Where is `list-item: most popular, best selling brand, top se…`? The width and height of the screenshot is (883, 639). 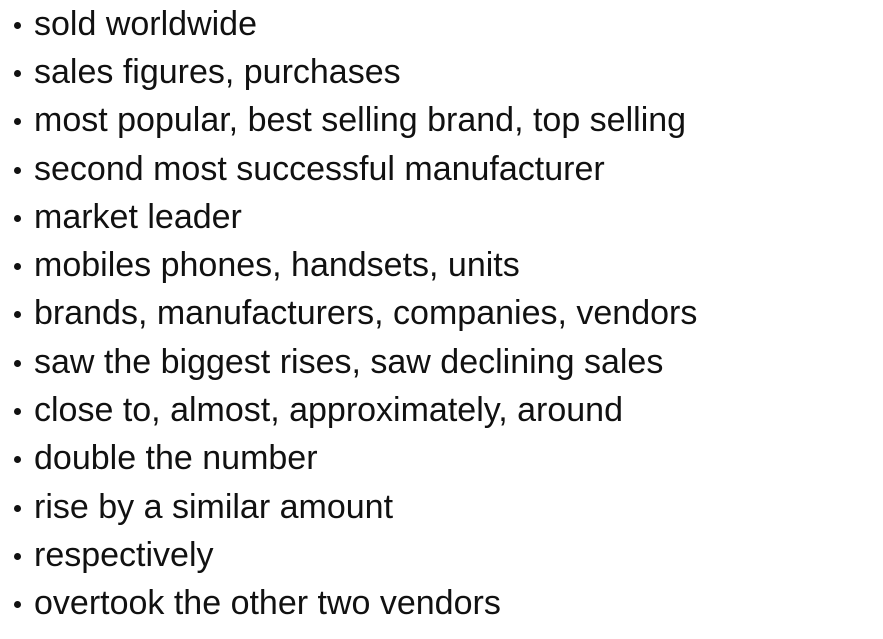 list-item: most popular, best selling brand, top se… is located at coordinates (355, 121).